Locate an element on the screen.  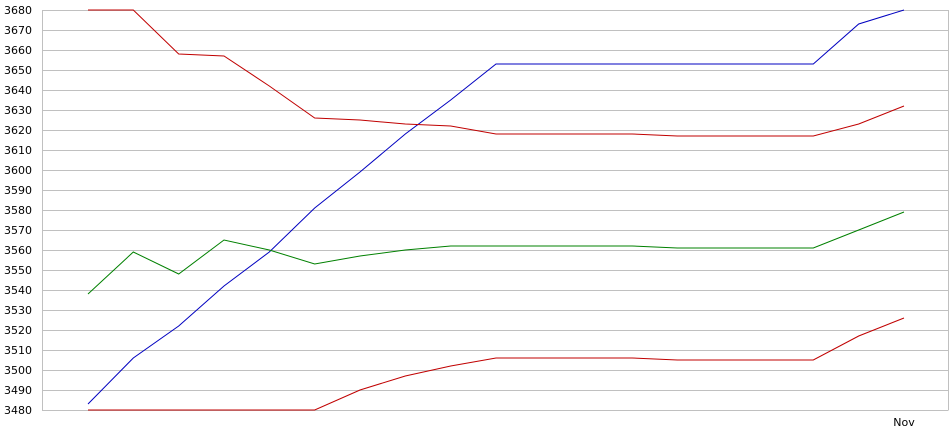
y-tick-label: 3510 is located at coordinates (18, 350).